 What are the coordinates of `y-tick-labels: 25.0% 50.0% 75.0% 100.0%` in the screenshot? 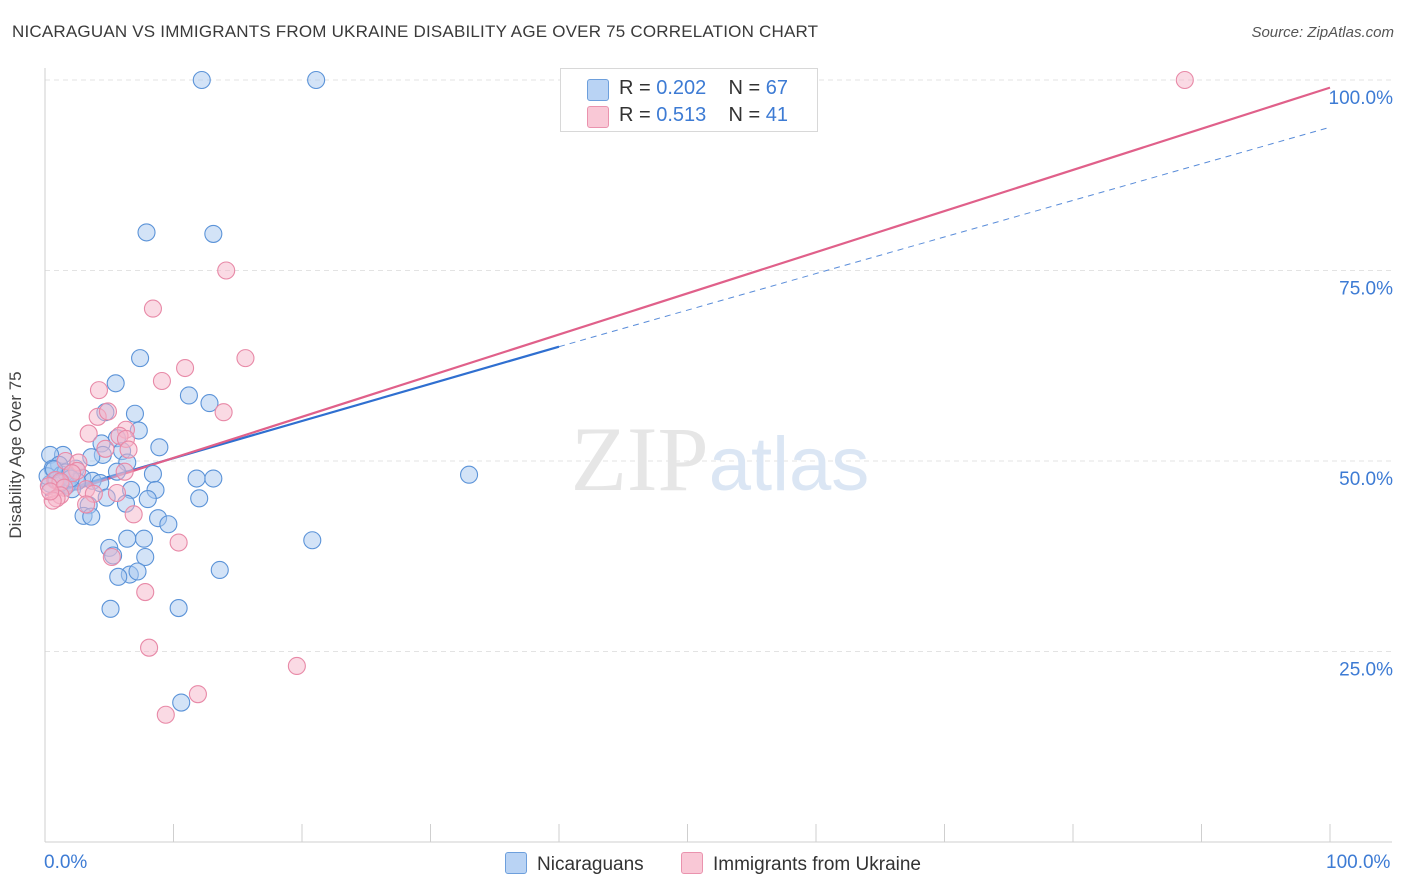 It's located at (1361, 384).